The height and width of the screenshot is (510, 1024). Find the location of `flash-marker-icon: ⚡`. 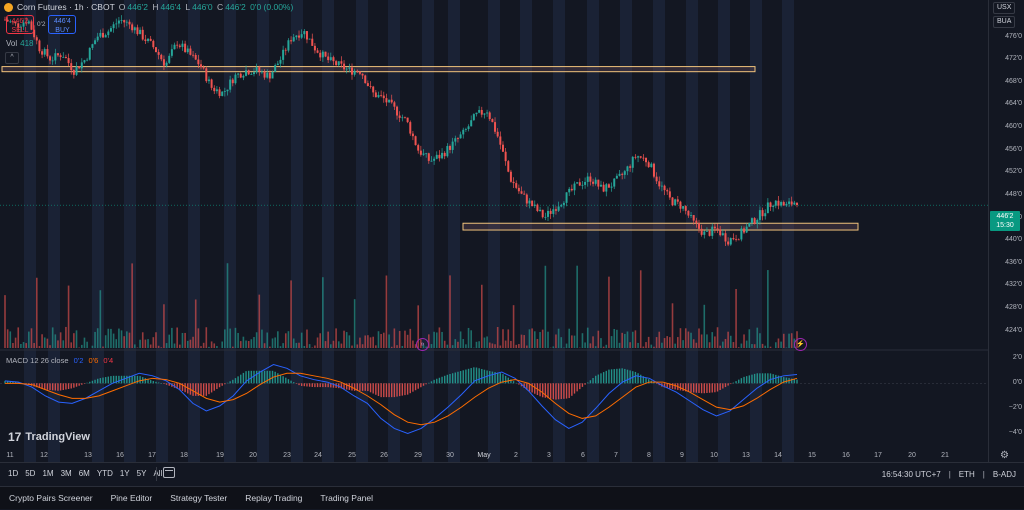

flash-marker-icon: ⚡ is located at coordinates (800, 344).